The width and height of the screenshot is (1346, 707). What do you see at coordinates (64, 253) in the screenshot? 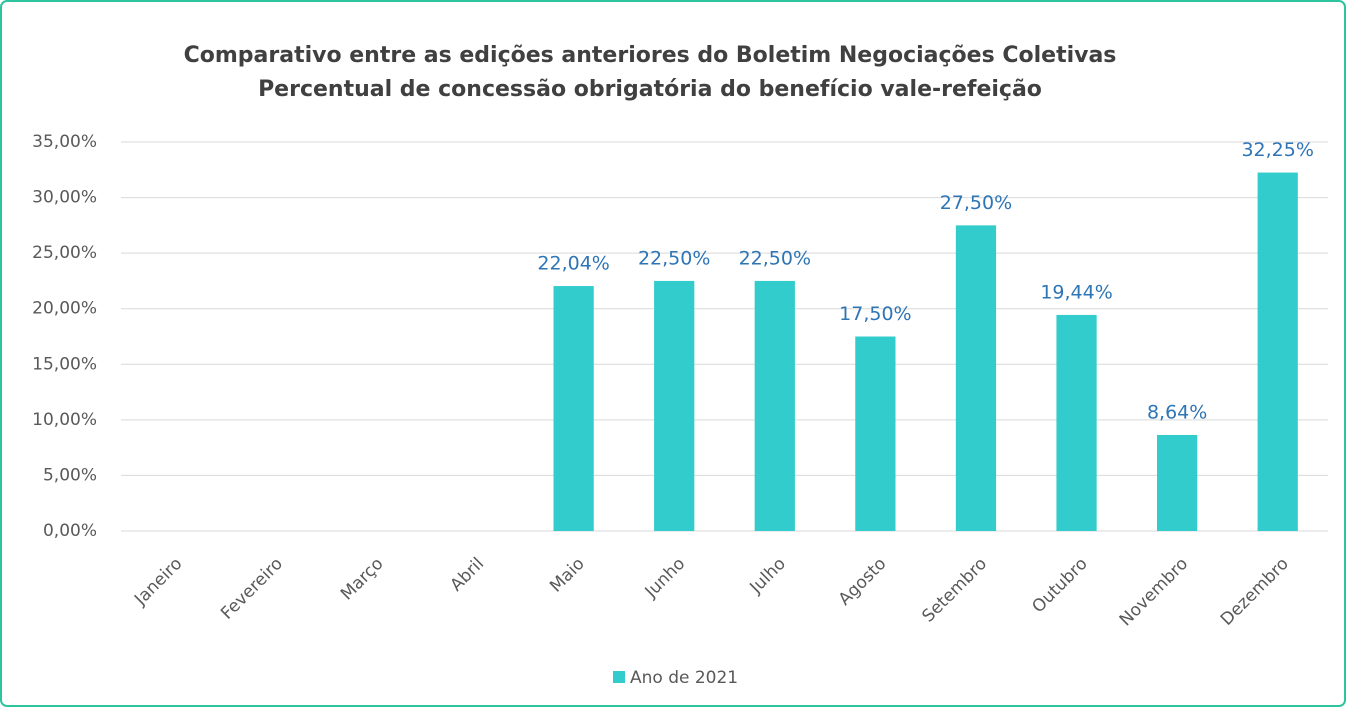
I see `y-tick-label: 25,00%` at bounding box center [64, 253].